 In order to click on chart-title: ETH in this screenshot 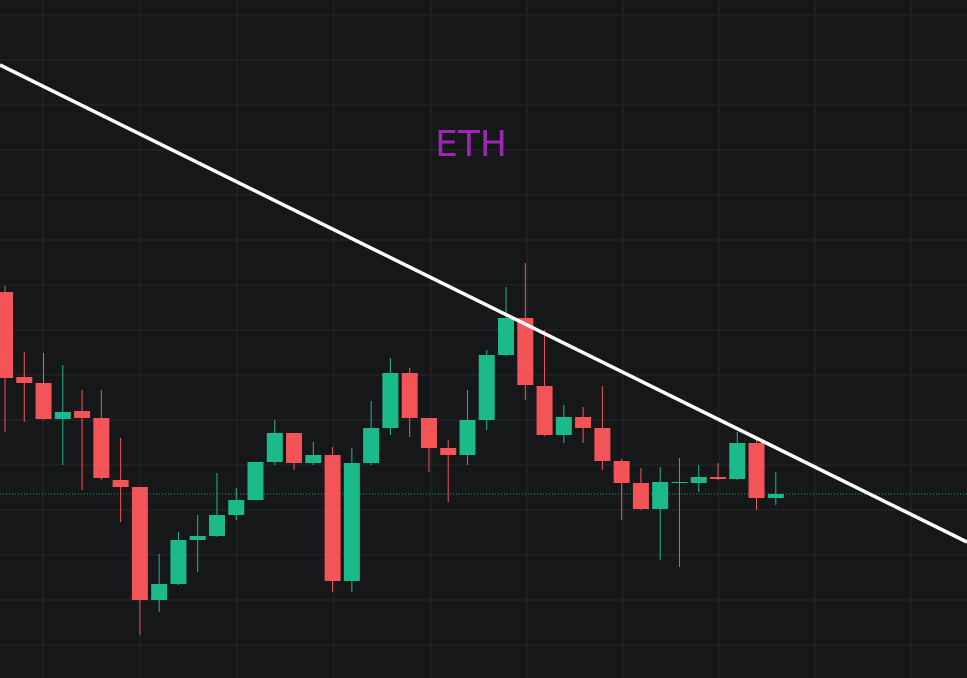, I will do `click(471, 144)`.